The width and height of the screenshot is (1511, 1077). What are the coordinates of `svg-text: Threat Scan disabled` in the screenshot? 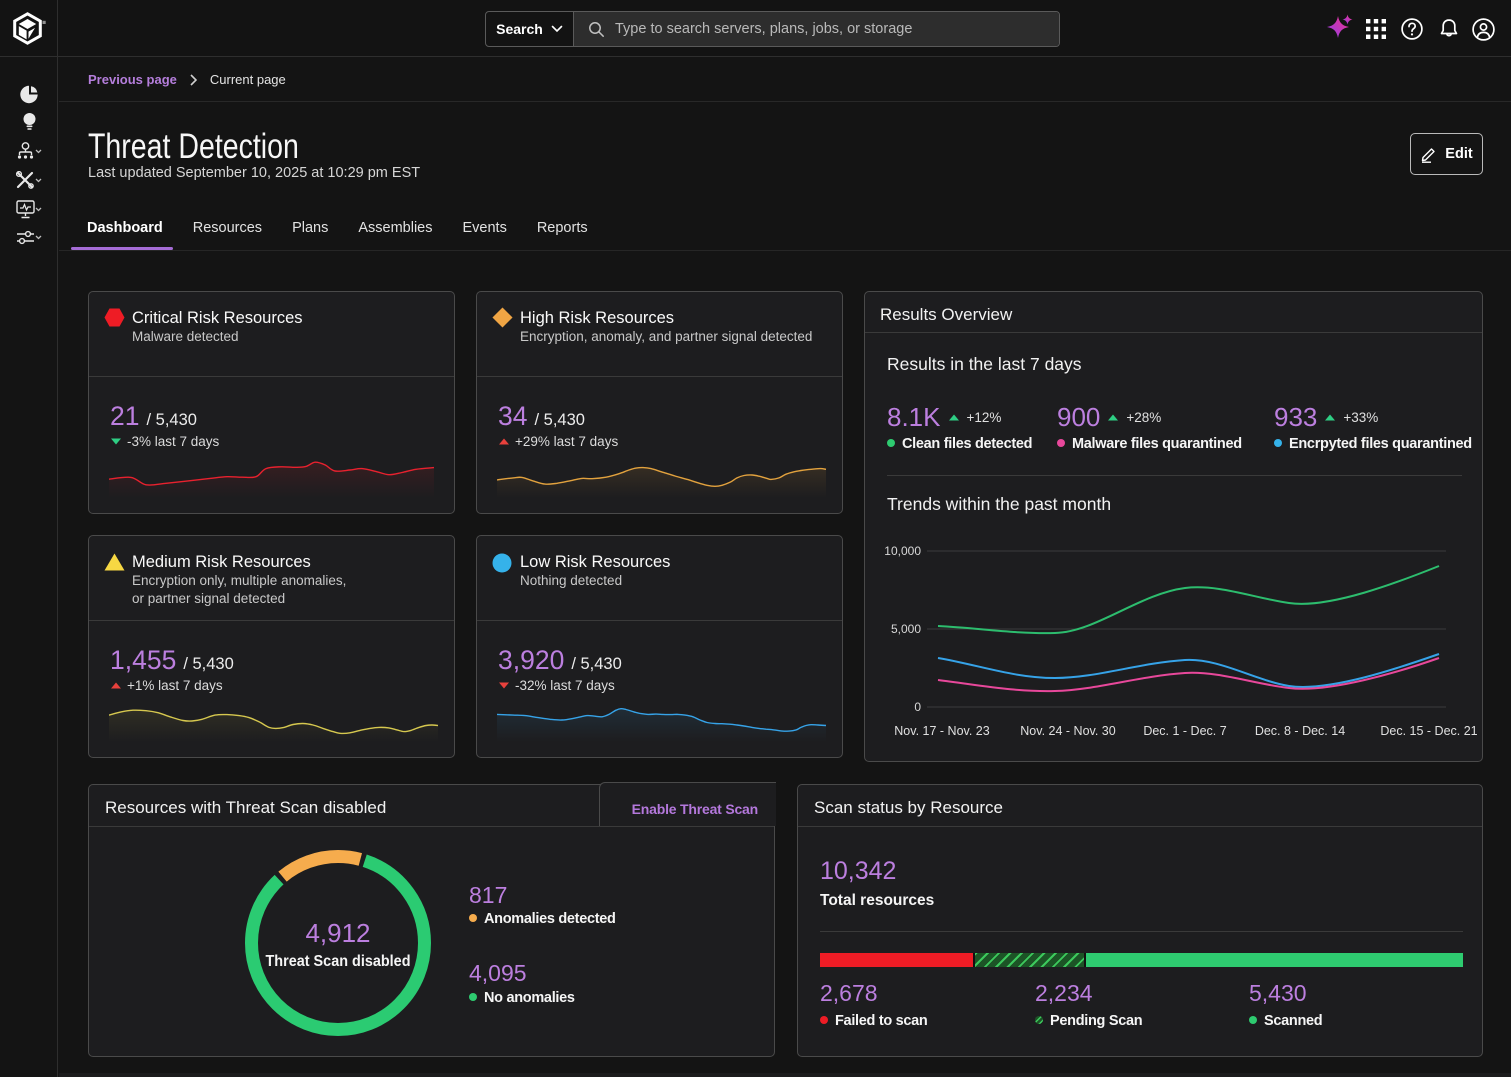 It's located at (338, 961).